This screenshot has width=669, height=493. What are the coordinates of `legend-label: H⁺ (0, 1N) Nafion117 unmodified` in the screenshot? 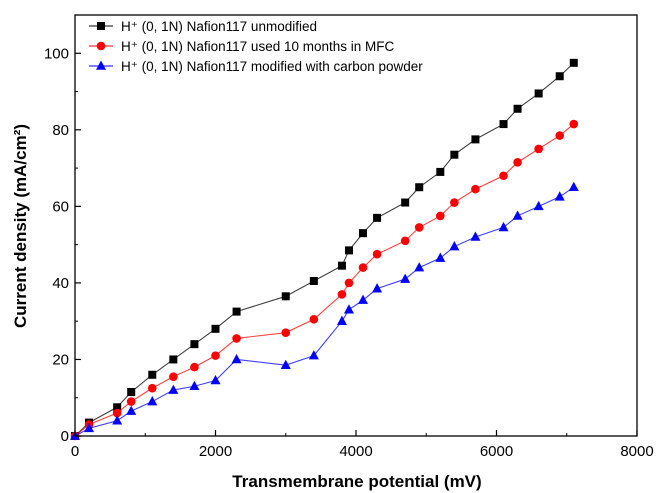 It's located at (219, 26).